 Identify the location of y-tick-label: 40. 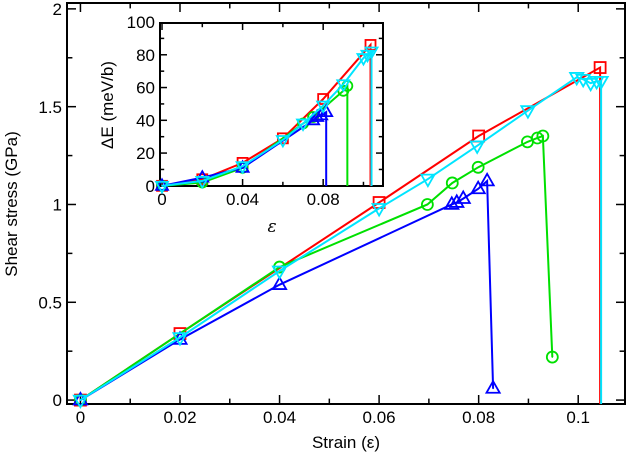
(145, 120).